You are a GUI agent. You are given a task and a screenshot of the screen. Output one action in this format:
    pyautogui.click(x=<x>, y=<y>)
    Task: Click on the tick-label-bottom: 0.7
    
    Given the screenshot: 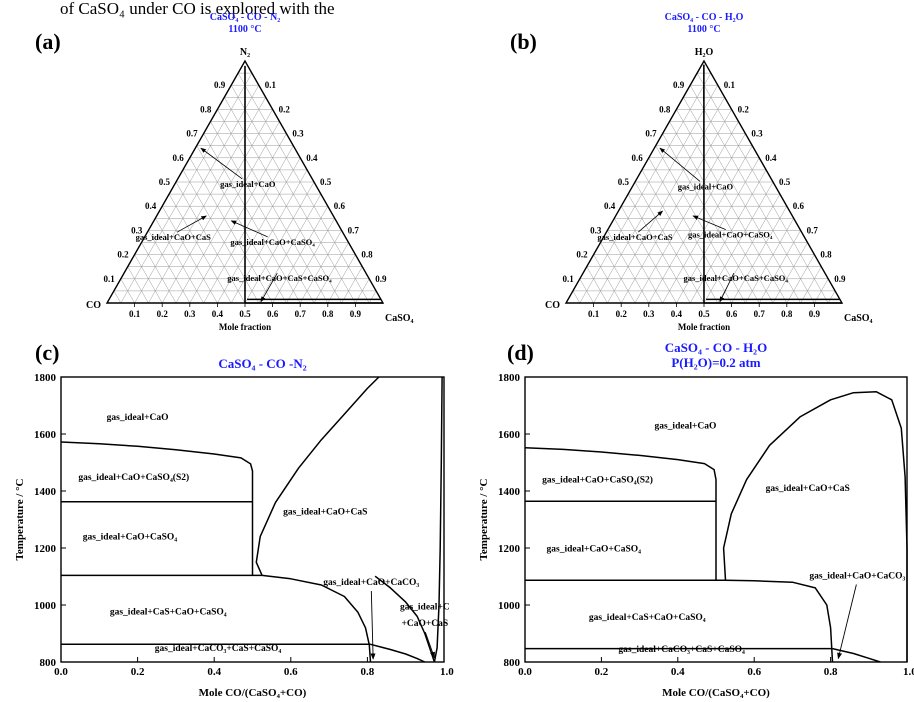 What is the action you would take?
    pyautogui.click(x=301, y=314)
    